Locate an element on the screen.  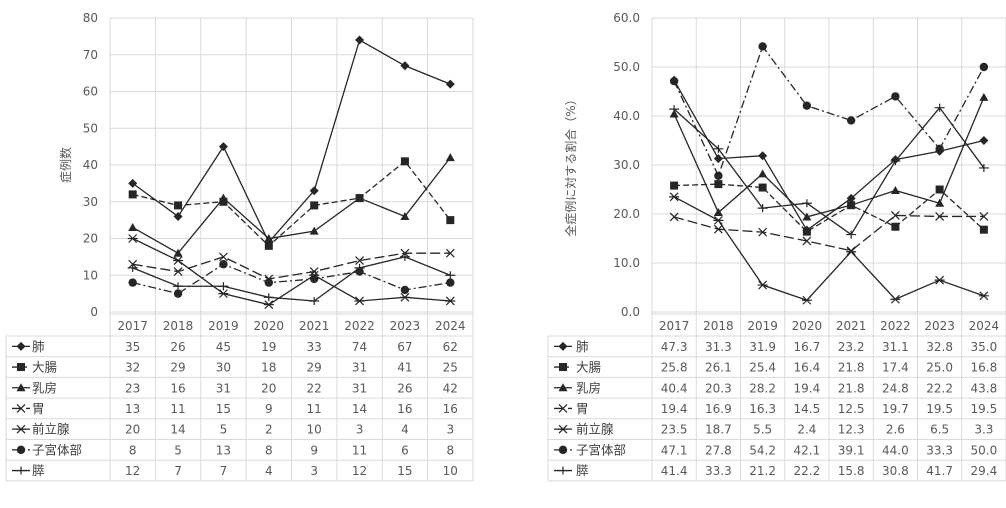
legend-entry: 膵 is located at coordinates (582, 470).